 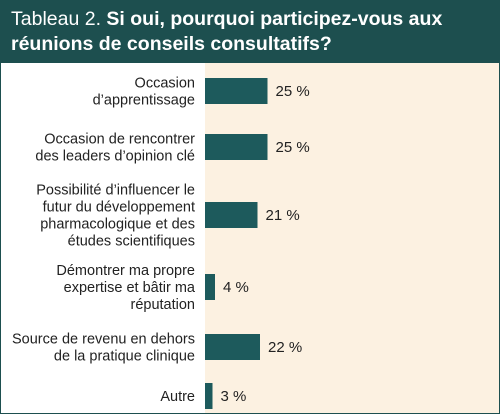 What do you see at coordinates (293, 91) in the screenshot?
I see `data-label-1: 25 %` at bounding box center [293, 91].